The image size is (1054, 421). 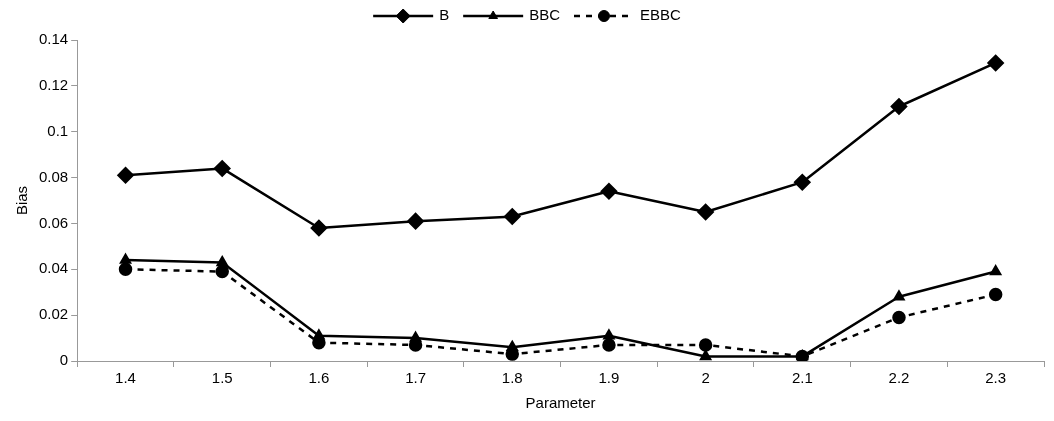 I want to click on x-tick-label: 1.7, so click(x=416, y=378).